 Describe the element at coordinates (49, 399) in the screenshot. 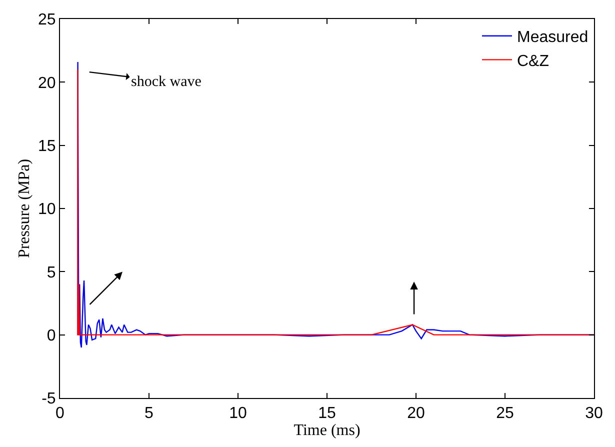

I see `y-tick-label: -5` at that location.